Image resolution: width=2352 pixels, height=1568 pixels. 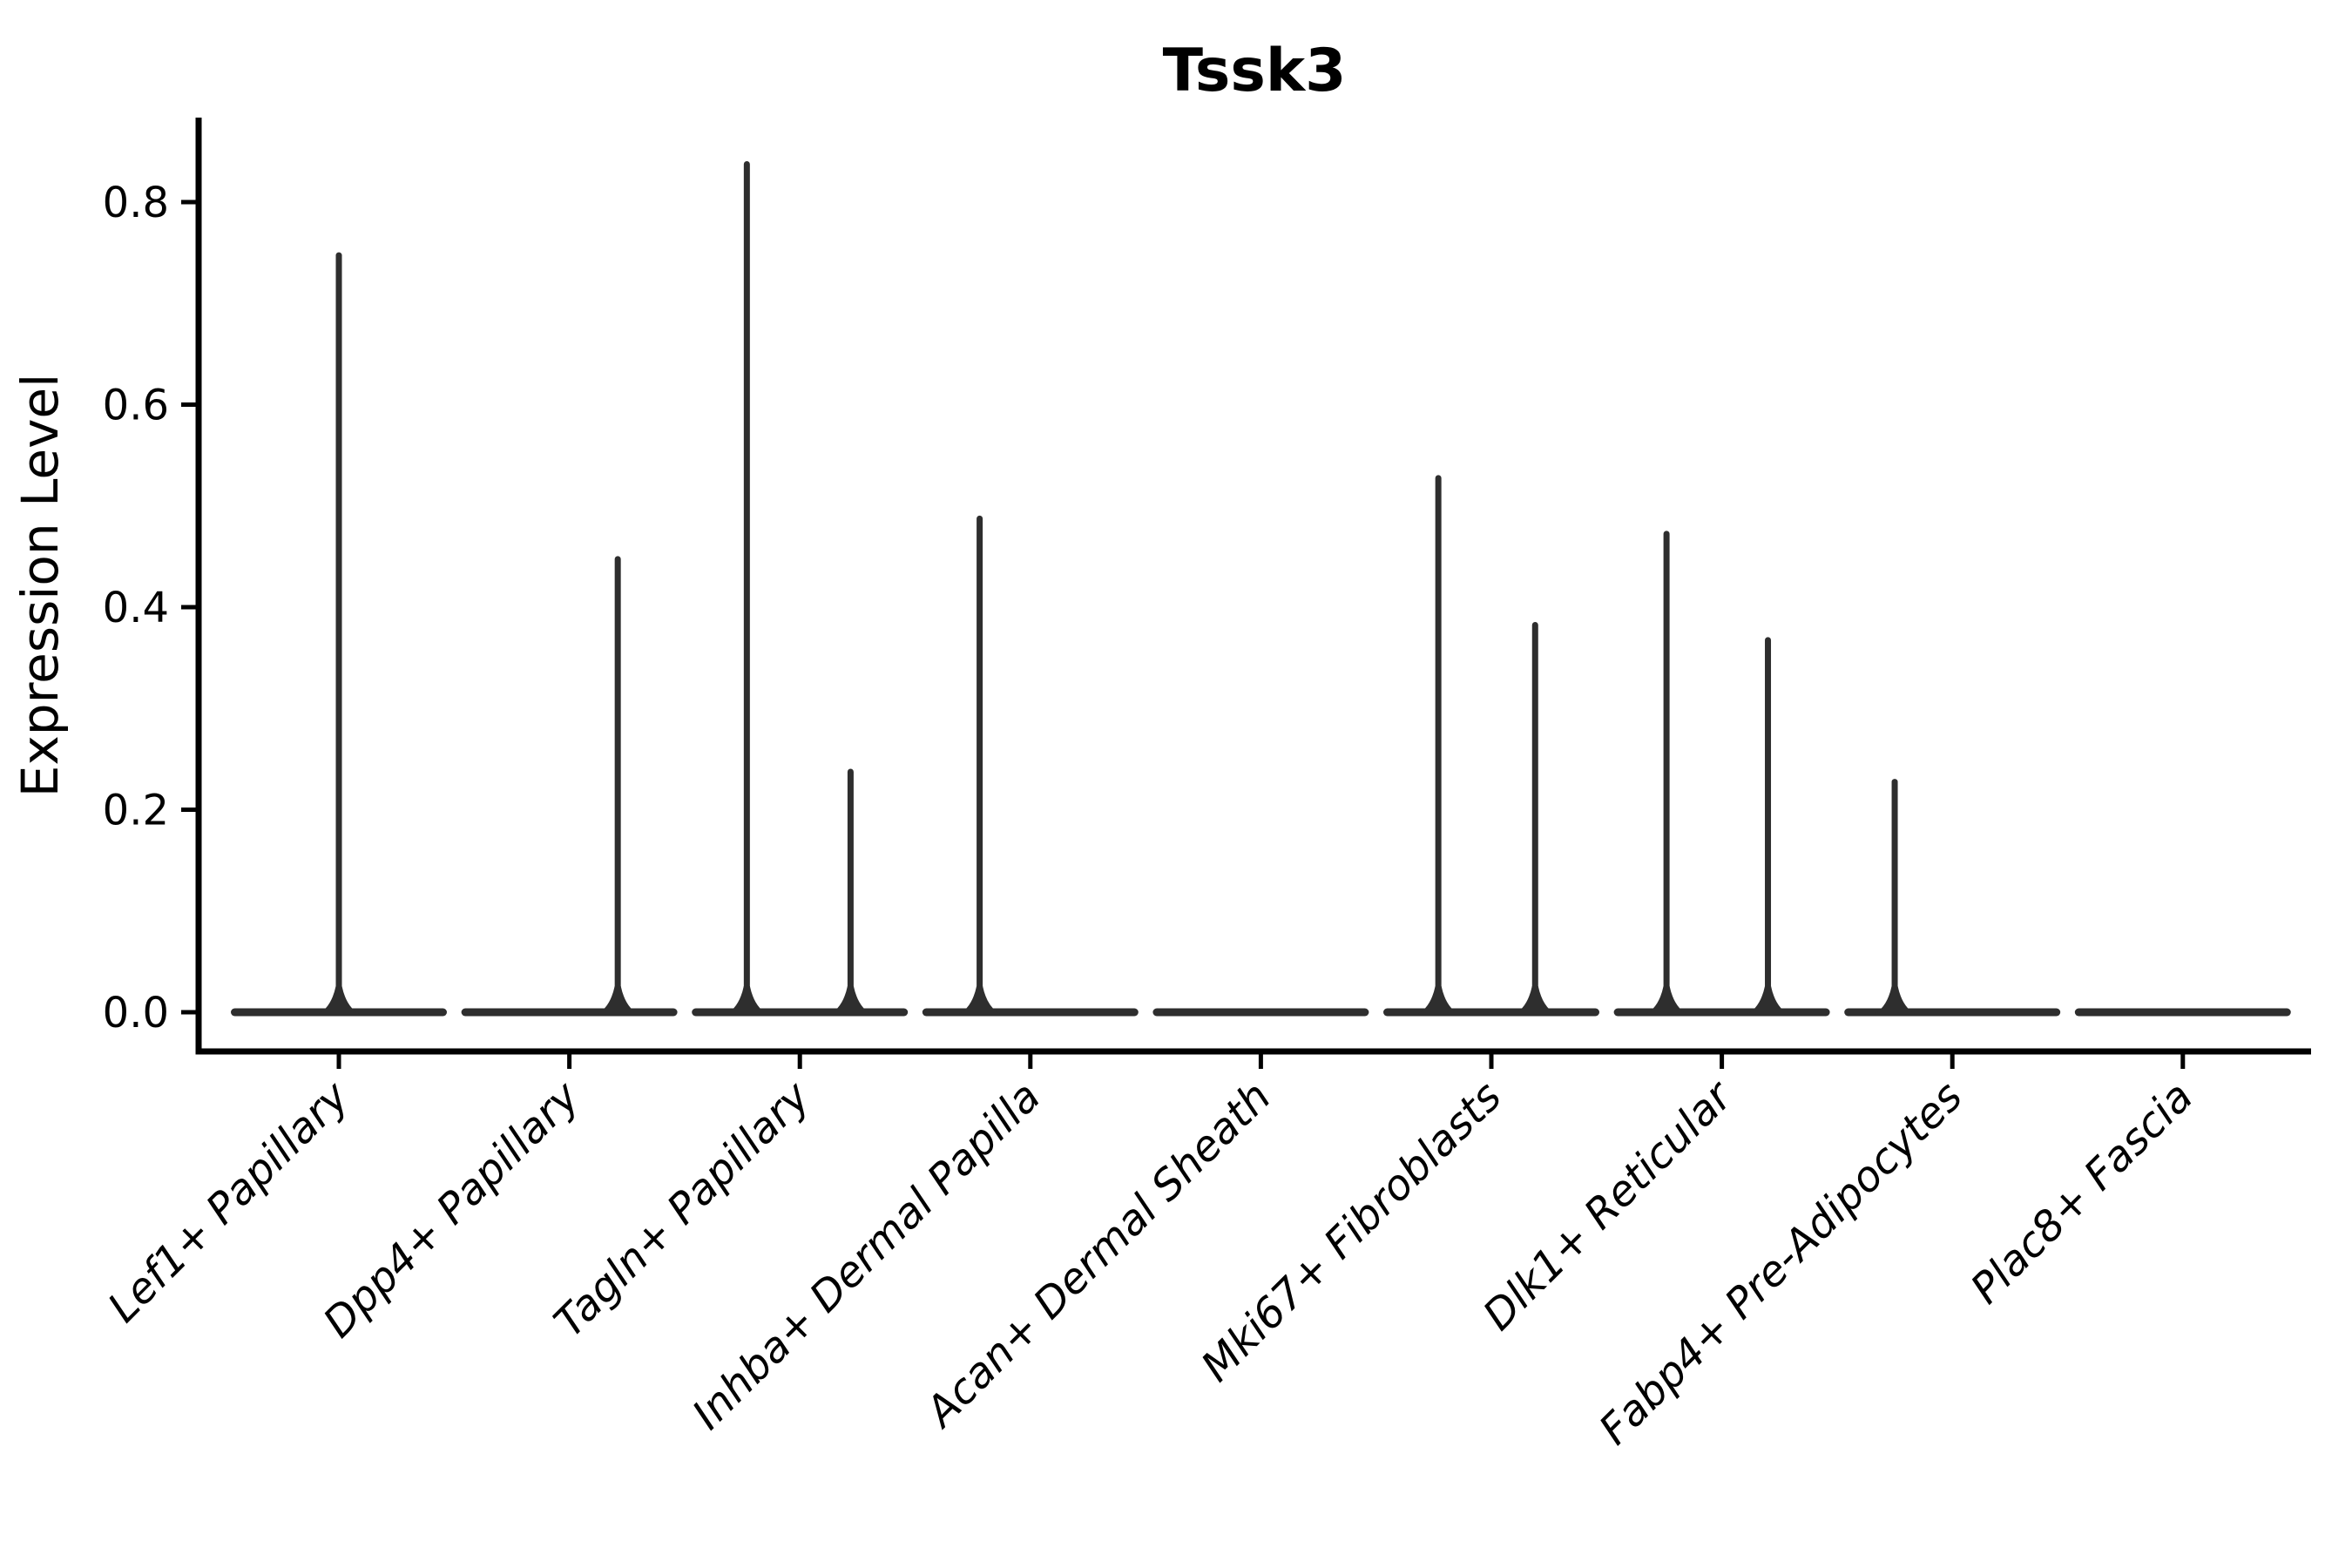 What do you see at coordinates (2082, 1193) in the screenshot?
I see `x-tick-label: Plac8+ Fascia` at bounding box center [2082, 1193].